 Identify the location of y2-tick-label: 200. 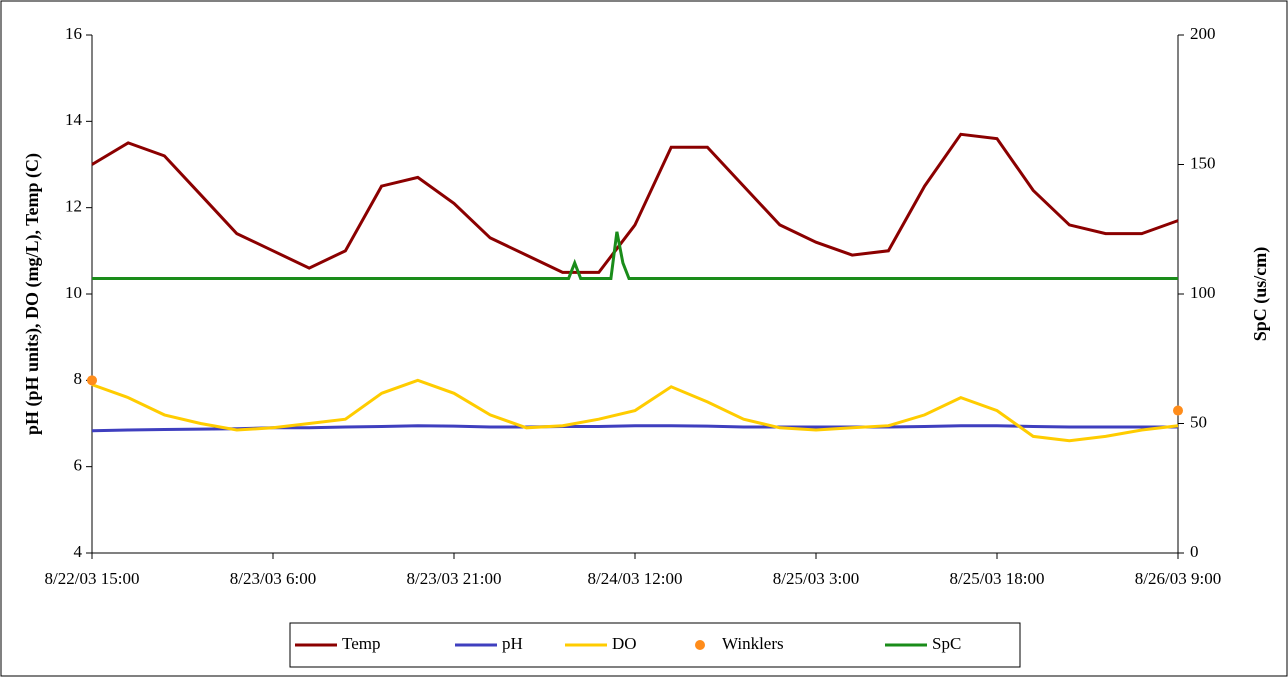
(1203, 33).